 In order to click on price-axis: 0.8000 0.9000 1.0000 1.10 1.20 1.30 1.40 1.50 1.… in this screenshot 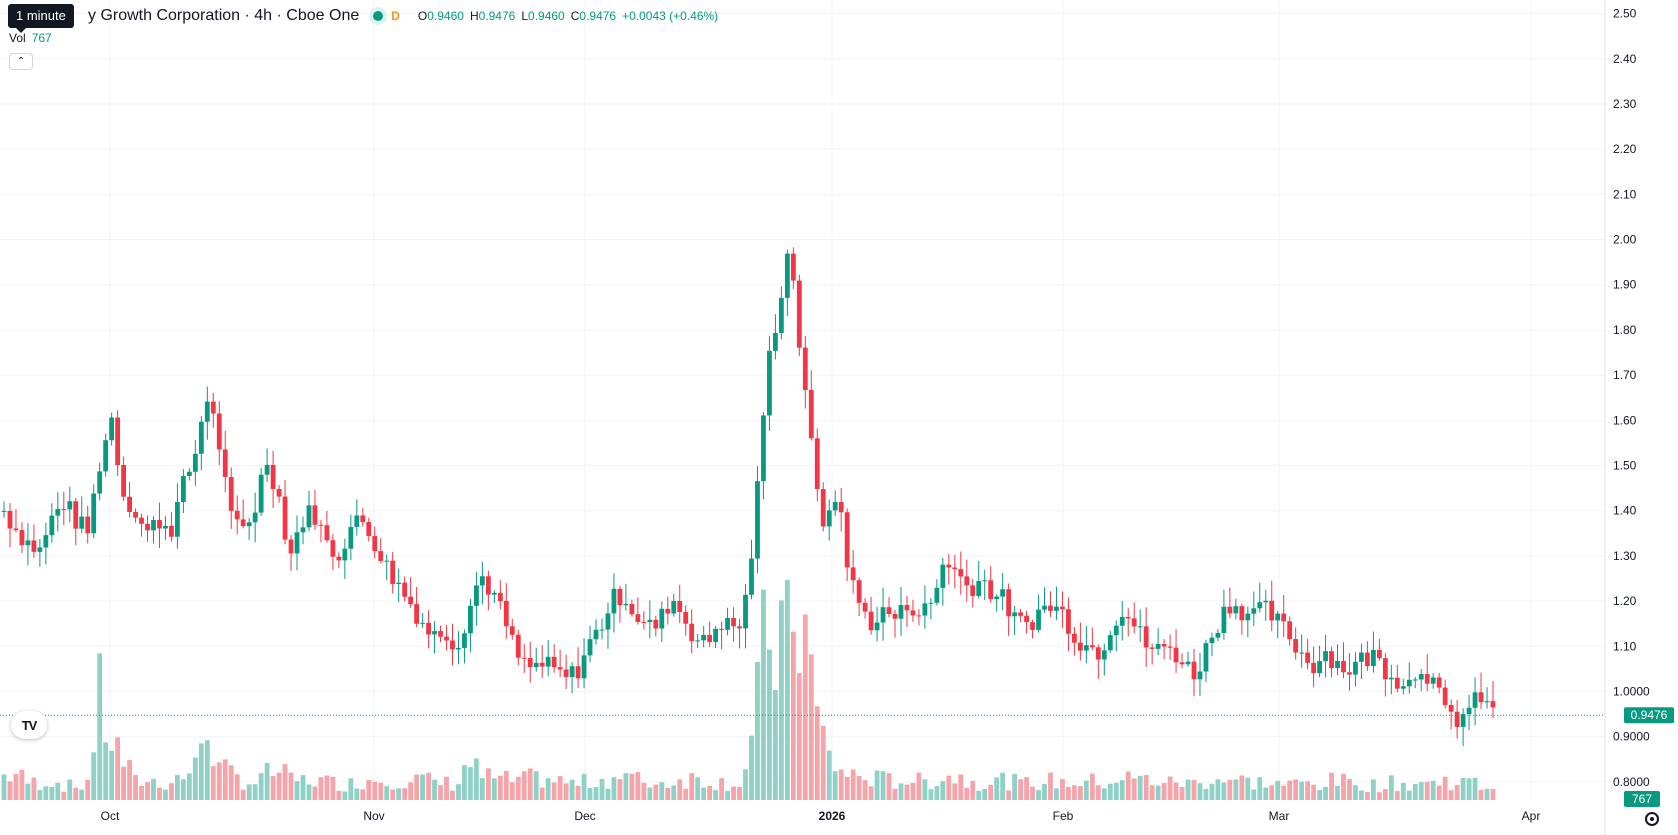, I will do `click(1631, 398)`.